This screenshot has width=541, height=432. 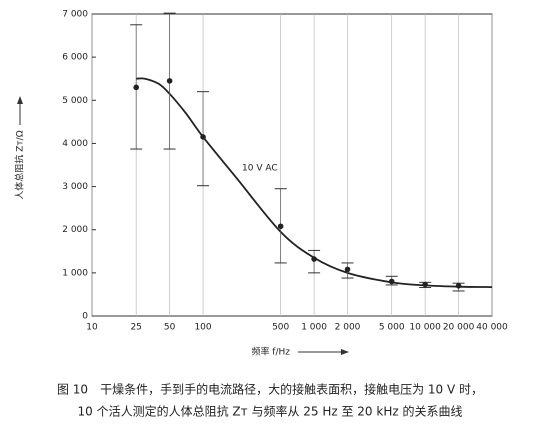 What do you see at coordinates (75, 273) in the screenshot?
I see `y-tick-label: 1 000` at bounding box center [75, 273].